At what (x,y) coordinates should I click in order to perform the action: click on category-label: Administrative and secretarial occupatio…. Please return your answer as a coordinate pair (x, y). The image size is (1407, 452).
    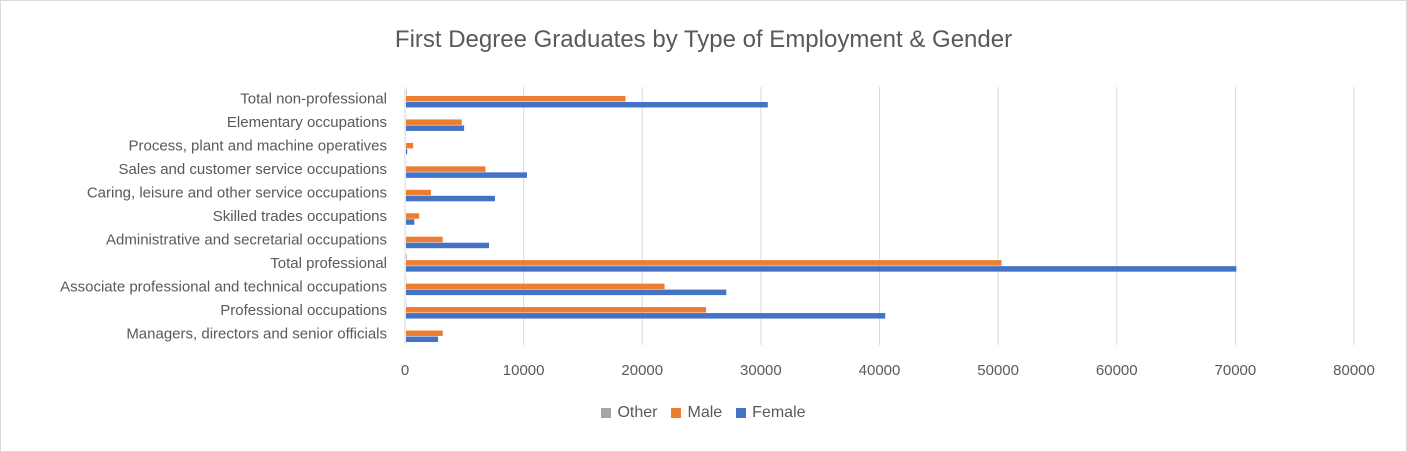
    Looking at the image, I should click on (246, 239).